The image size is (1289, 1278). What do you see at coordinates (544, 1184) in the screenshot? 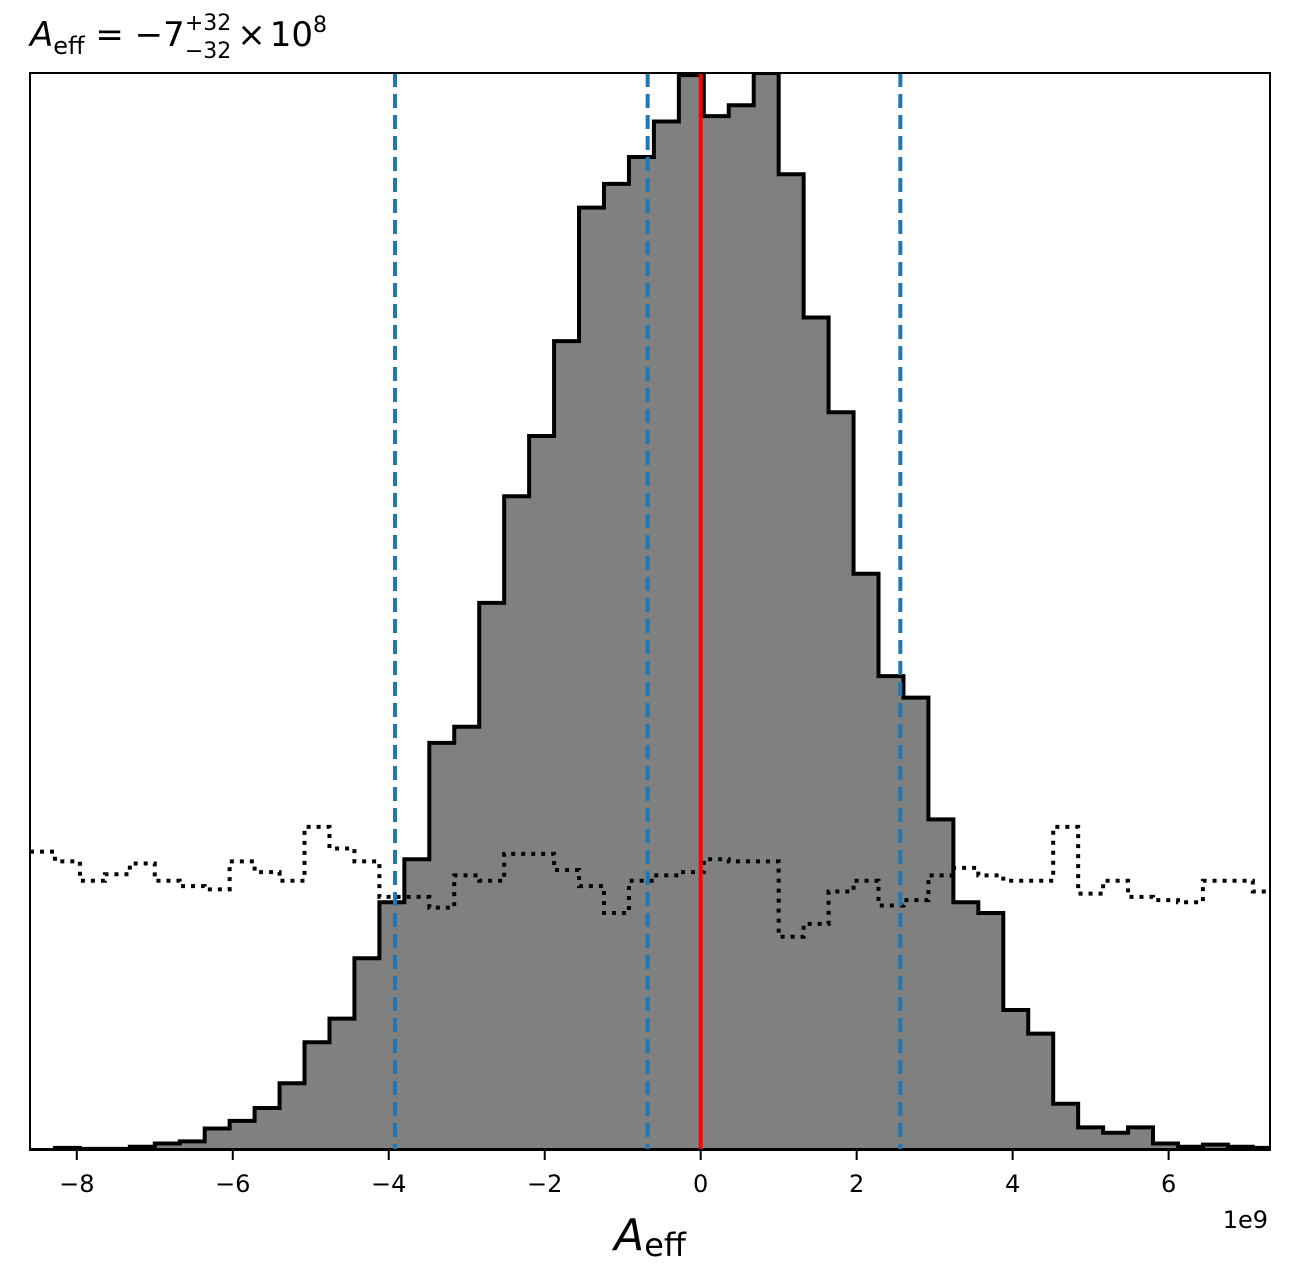
I see `x-tick-label: −2` at bounding box center [544, 1184].